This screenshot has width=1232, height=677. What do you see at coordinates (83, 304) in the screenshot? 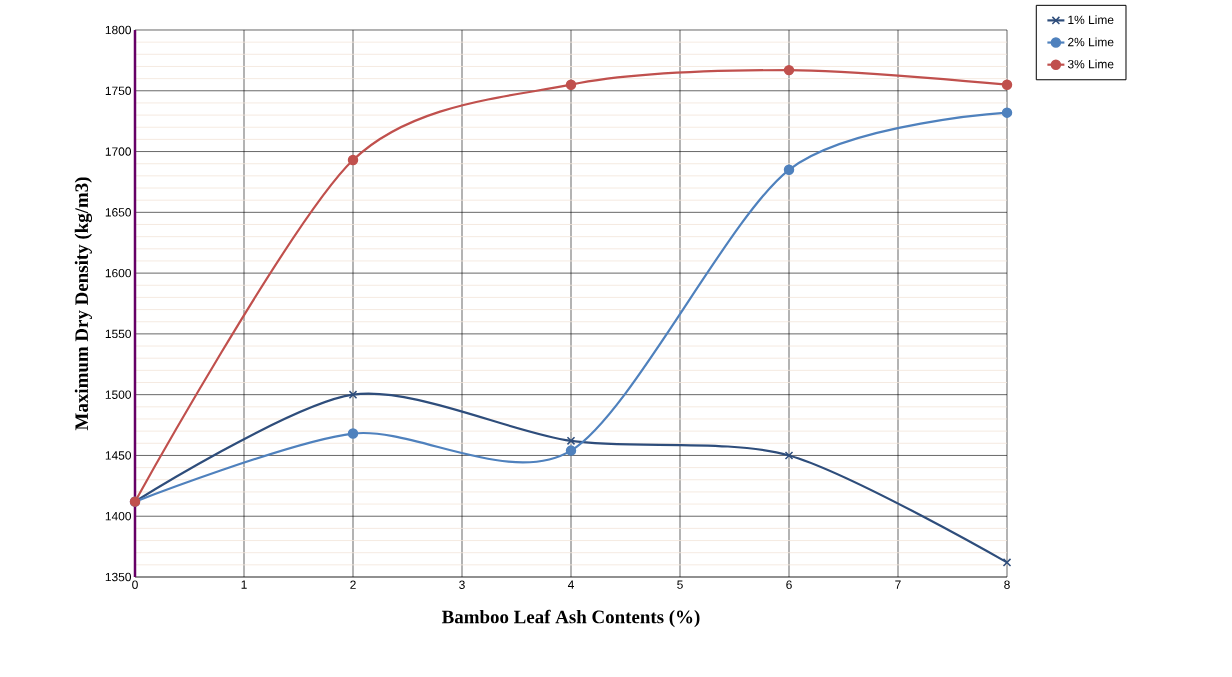
I see `y-axis-title: Maximum Dry Density (kg/m3)` at bounding box center [83, 304].